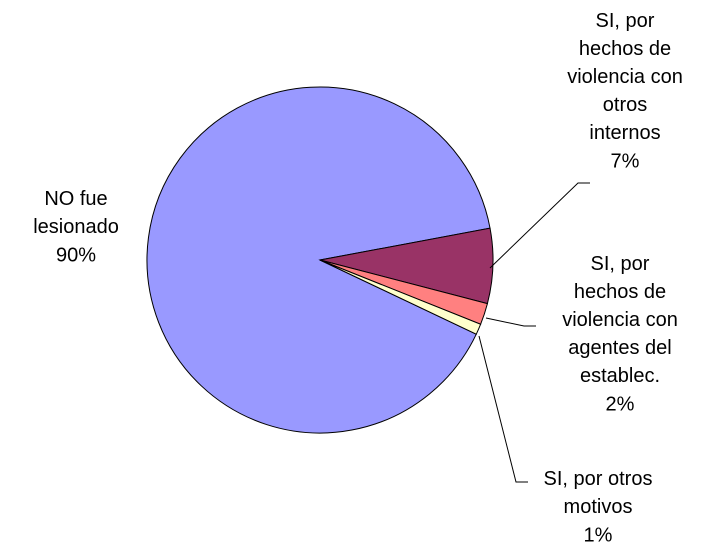  I want to click on value-label: 1%, so click(598, 535).